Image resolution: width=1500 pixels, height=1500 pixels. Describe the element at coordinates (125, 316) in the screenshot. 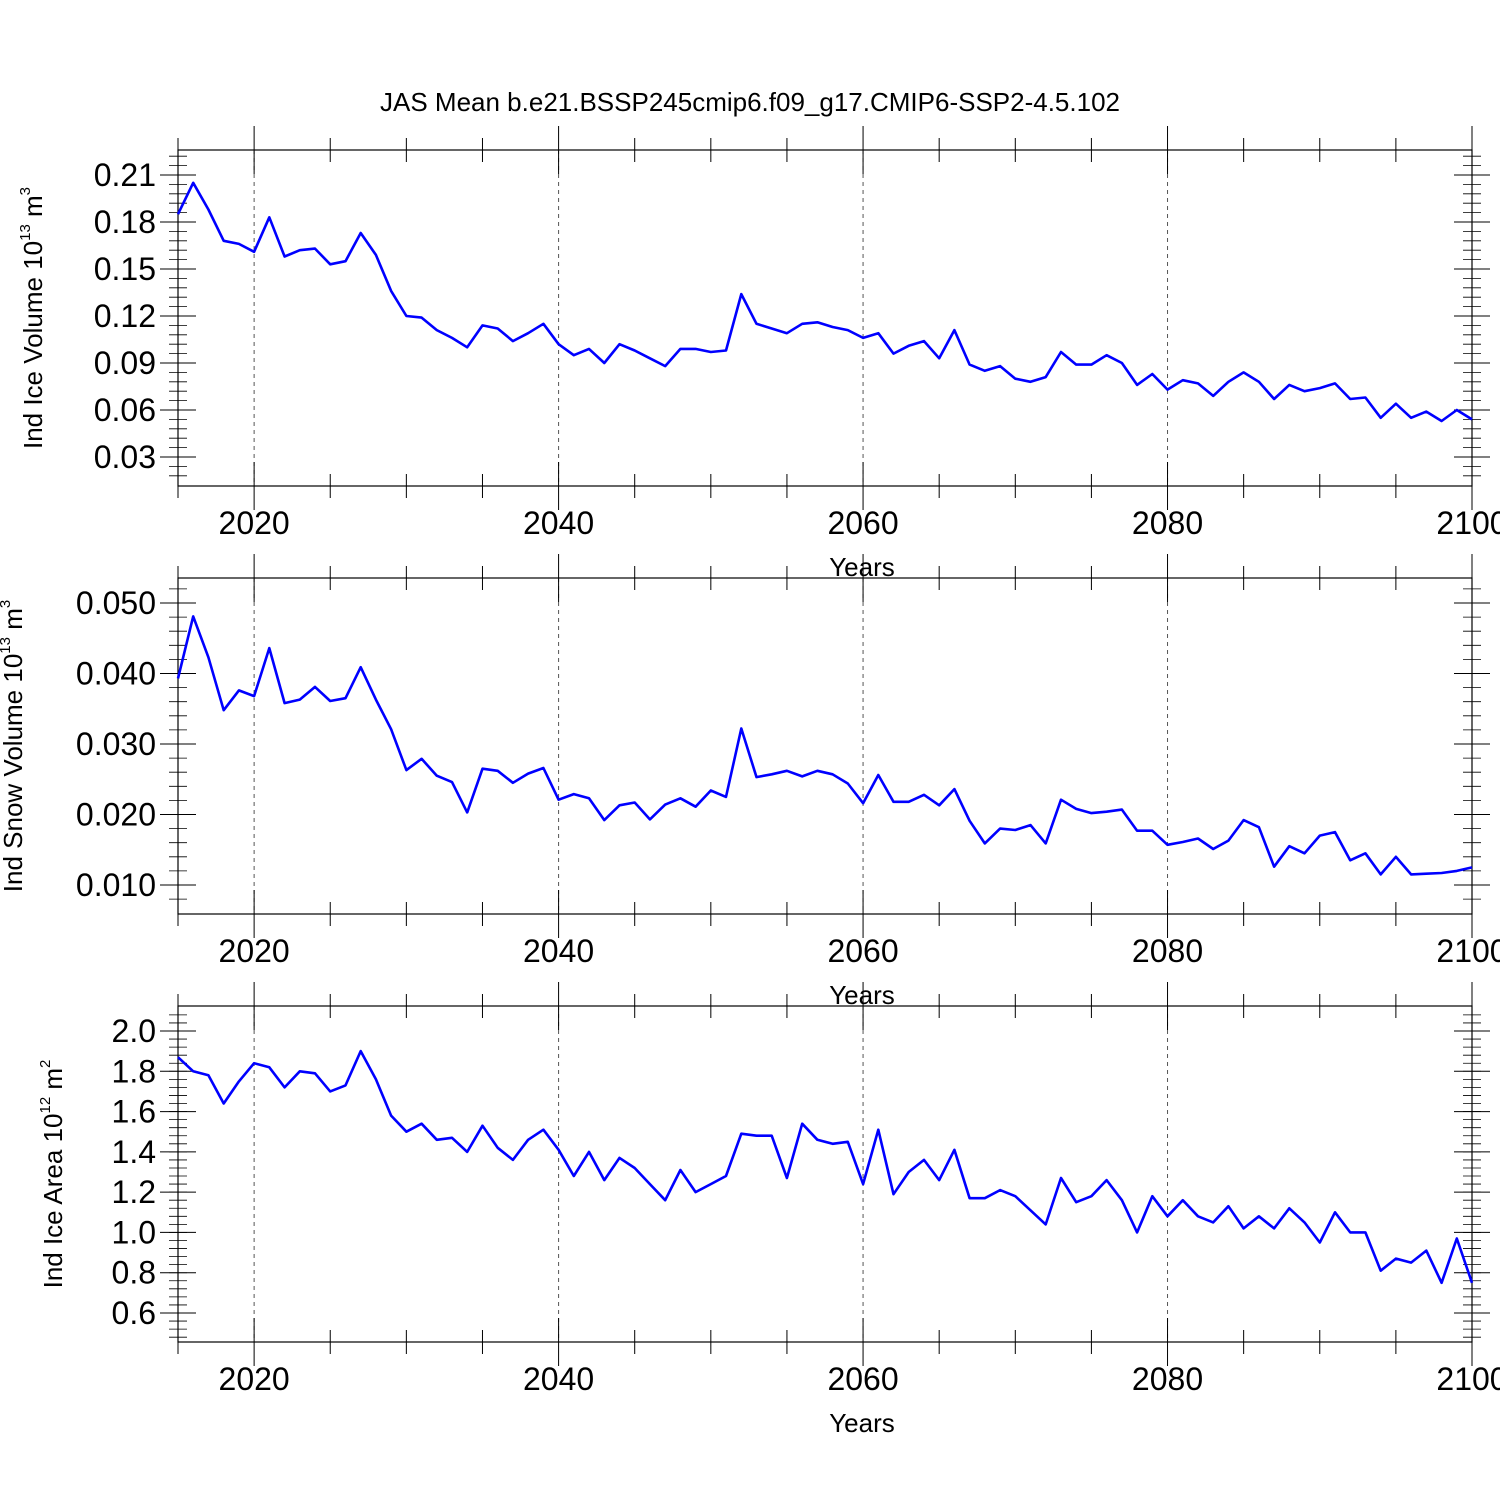

I see `y-tick-label: 0.12` at that location.